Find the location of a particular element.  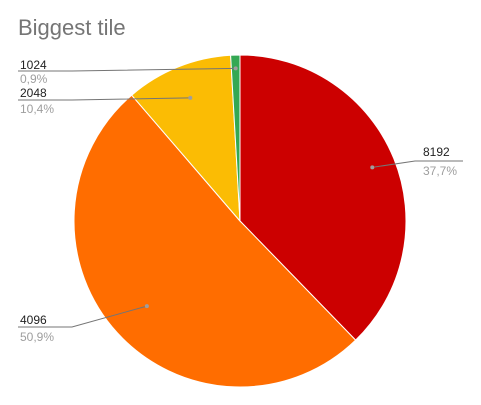

slice-percent-2048: 10,4% is located at coordinates (37, 109).